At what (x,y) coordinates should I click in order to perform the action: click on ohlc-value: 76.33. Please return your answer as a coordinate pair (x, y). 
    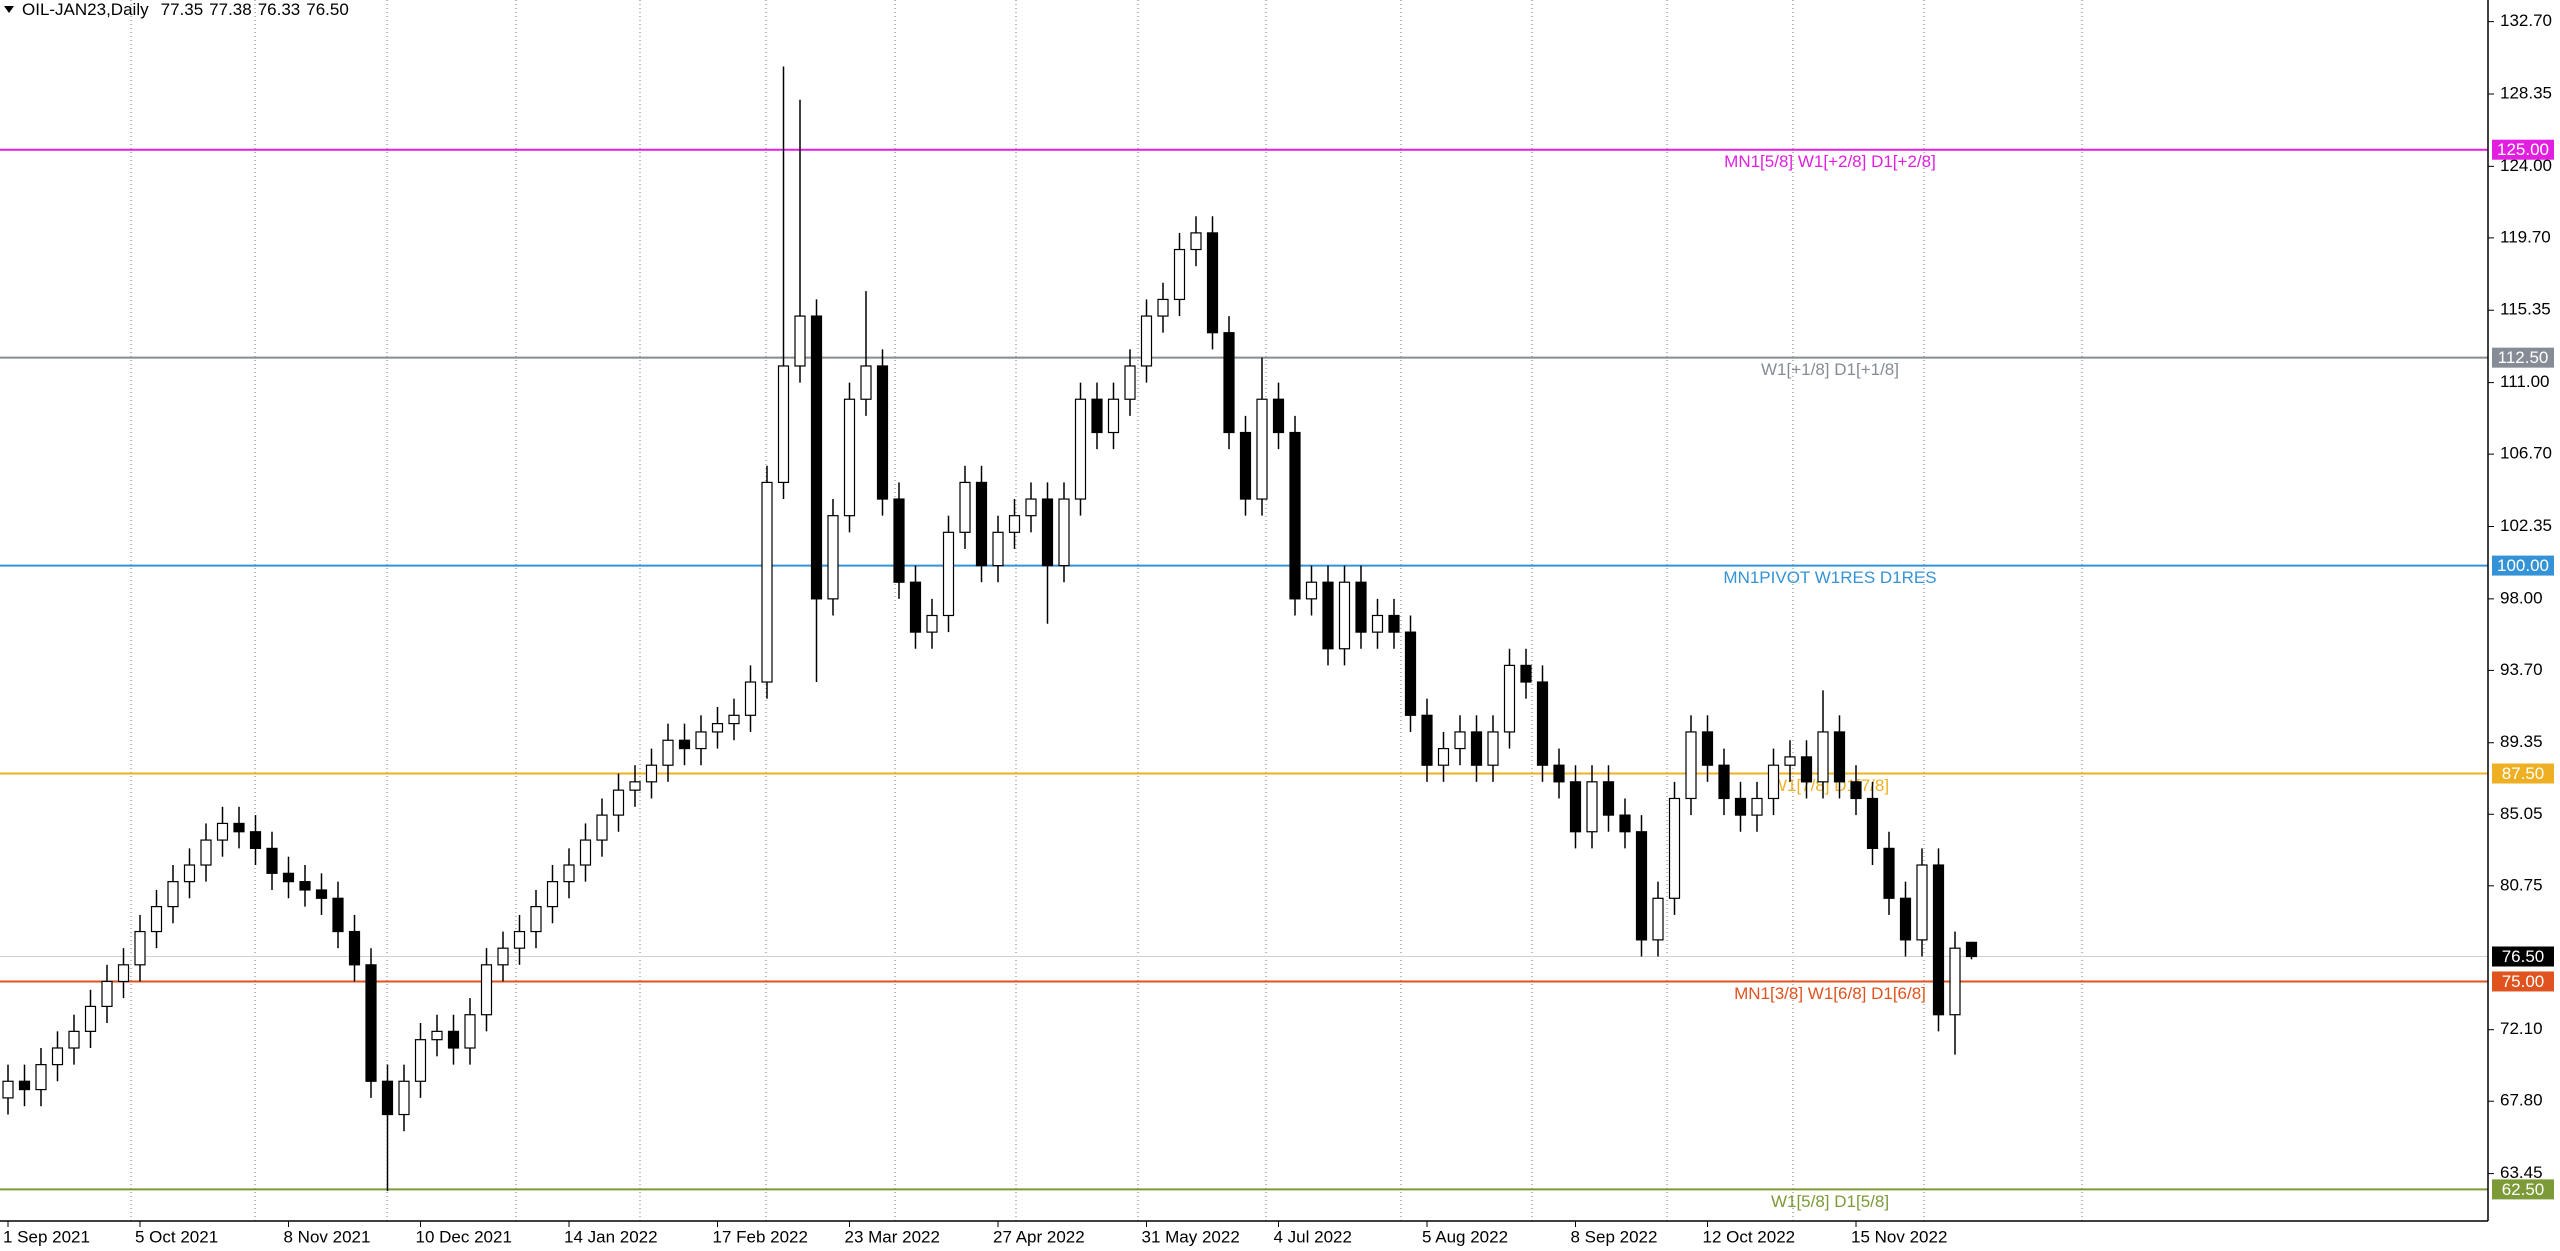
    Looking at the image, I should click on (279, 9).